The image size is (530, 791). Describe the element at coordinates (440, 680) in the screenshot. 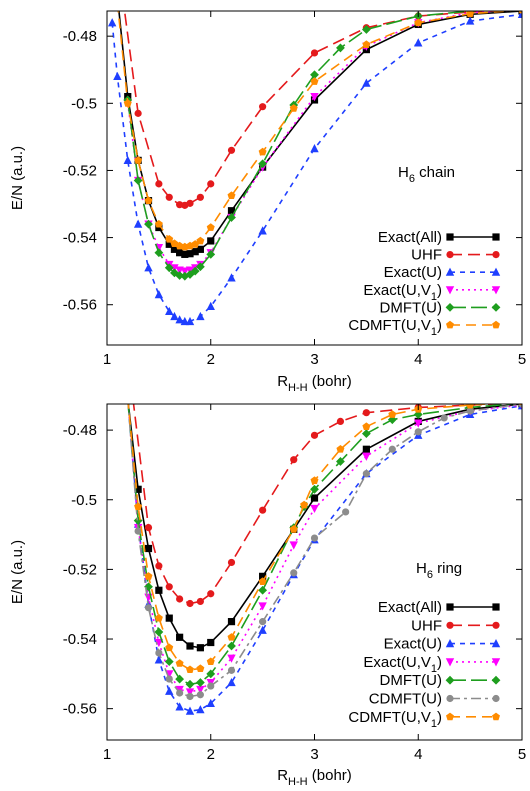

I see `legend-item: DMFT(U)` at that location.